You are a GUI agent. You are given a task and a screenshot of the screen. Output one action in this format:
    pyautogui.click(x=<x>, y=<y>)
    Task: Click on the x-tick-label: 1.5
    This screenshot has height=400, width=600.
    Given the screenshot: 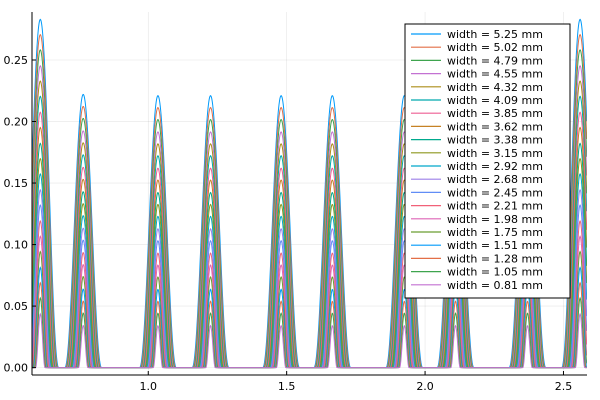 What is the action you would take?
    pyautogui.click(x=287, y=386)
    